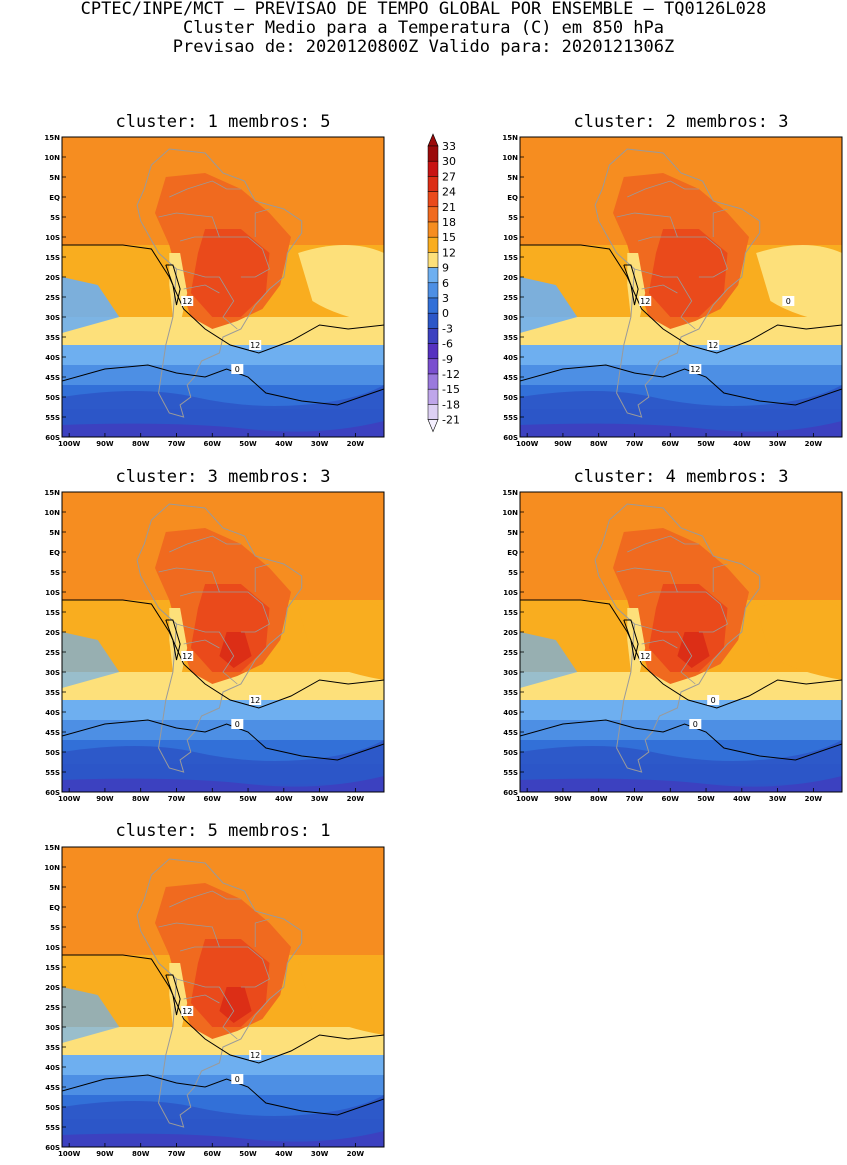  Describe the element at coordinates (52, 158) in the screenshot. I see `lat-label: 10N` at that location.